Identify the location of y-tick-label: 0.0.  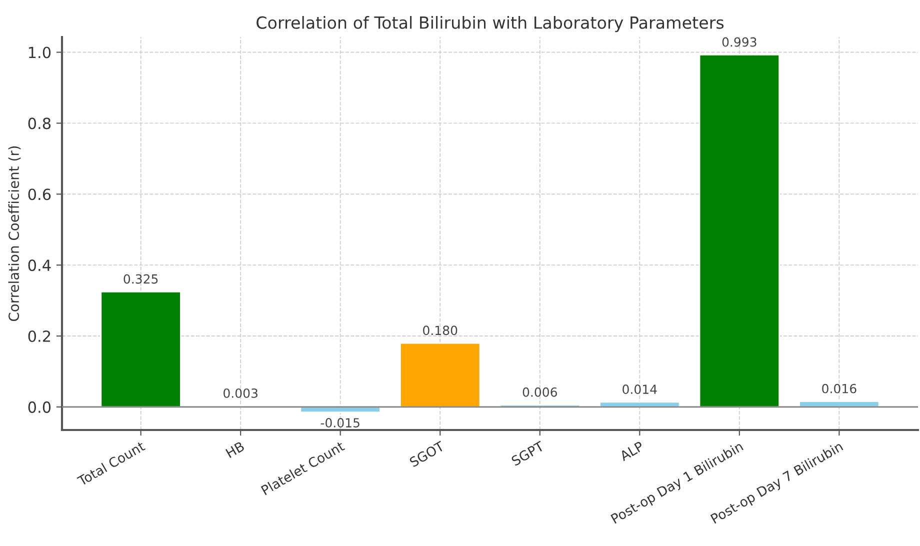
(39, 407).